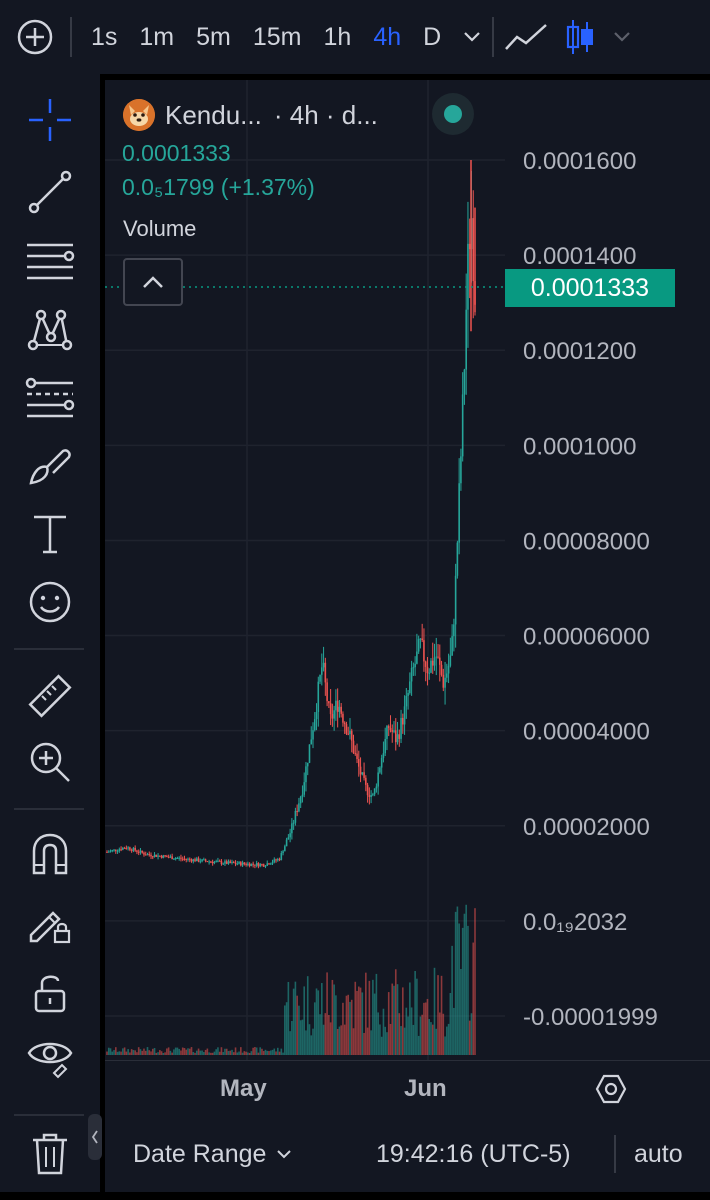  Describe the element at coordinates (658, 1153) in the screenshot. I see `auto-scale-button: auto` at that location.